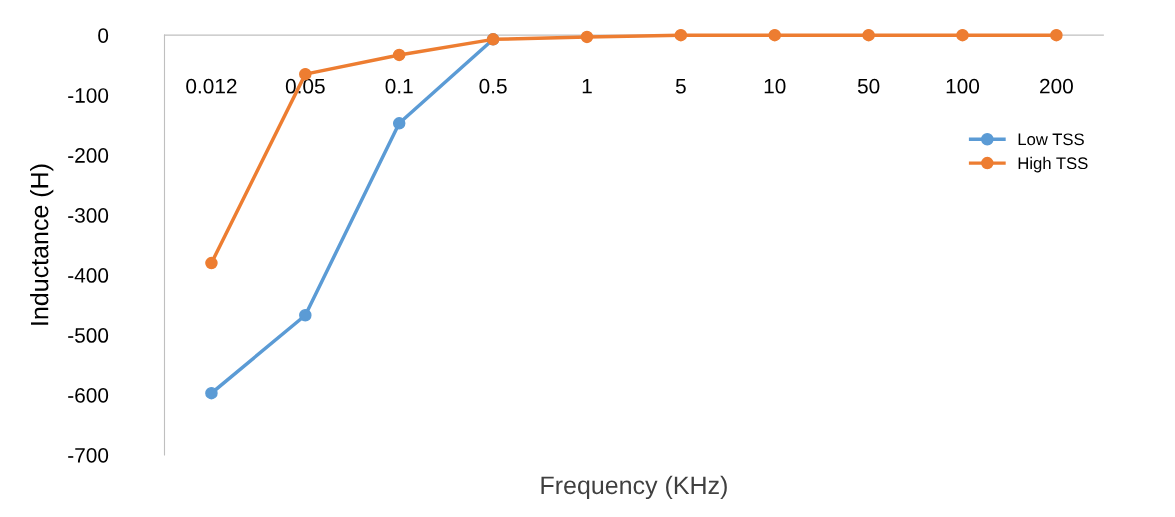  Describe the element at coordinates (680, 86) in the screenshot. I see `x-tick-label: 5` at that location.